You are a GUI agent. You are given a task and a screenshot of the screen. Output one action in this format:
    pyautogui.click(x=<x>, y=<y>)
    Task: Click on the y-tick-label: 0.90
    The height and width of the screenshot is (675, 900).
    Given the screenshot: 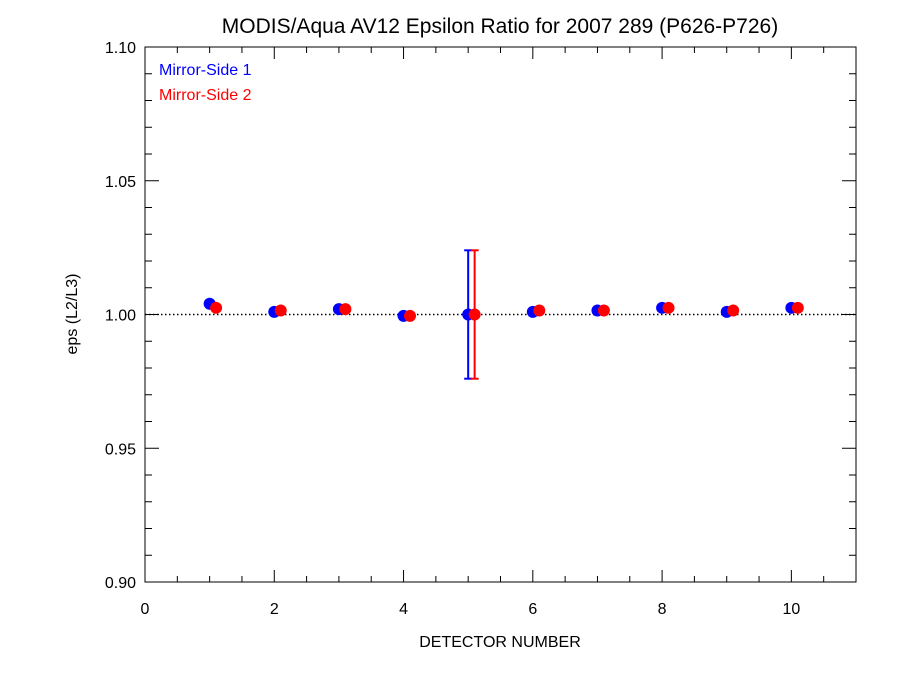 What is the action you would take?
    pyautogui.click(x=120, y=583)
    